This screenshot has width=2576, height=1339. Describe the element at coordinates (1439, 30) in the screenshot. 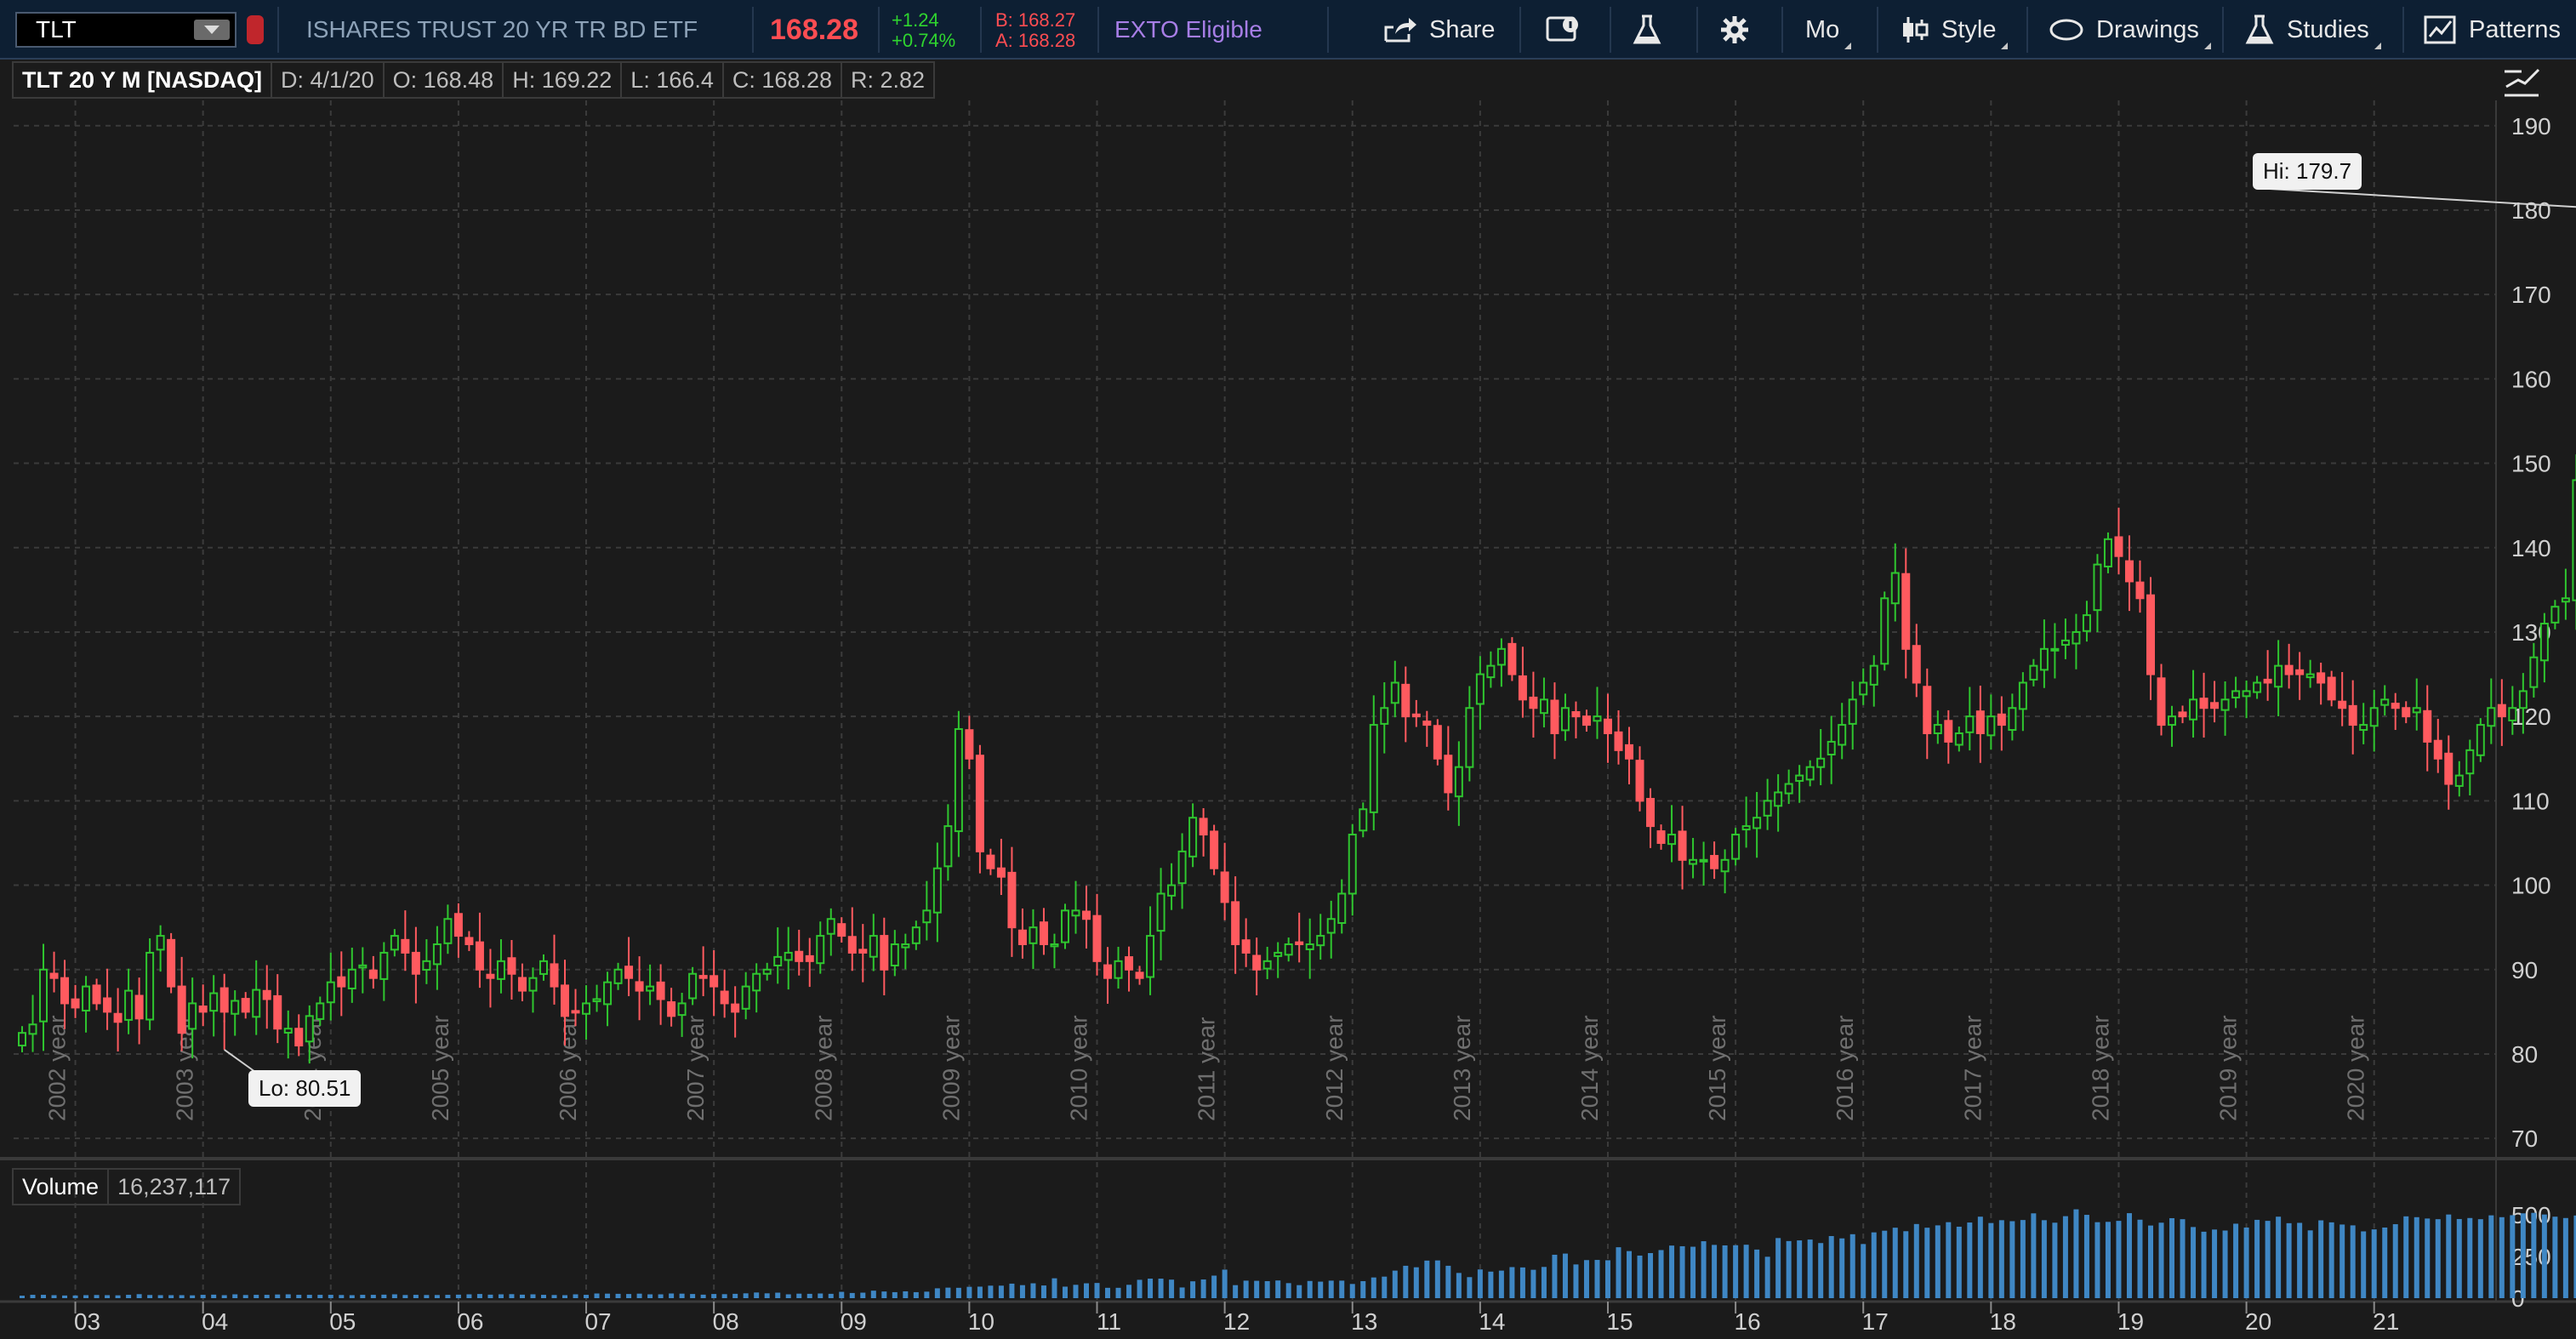

I see `share-button: Share` at that location.